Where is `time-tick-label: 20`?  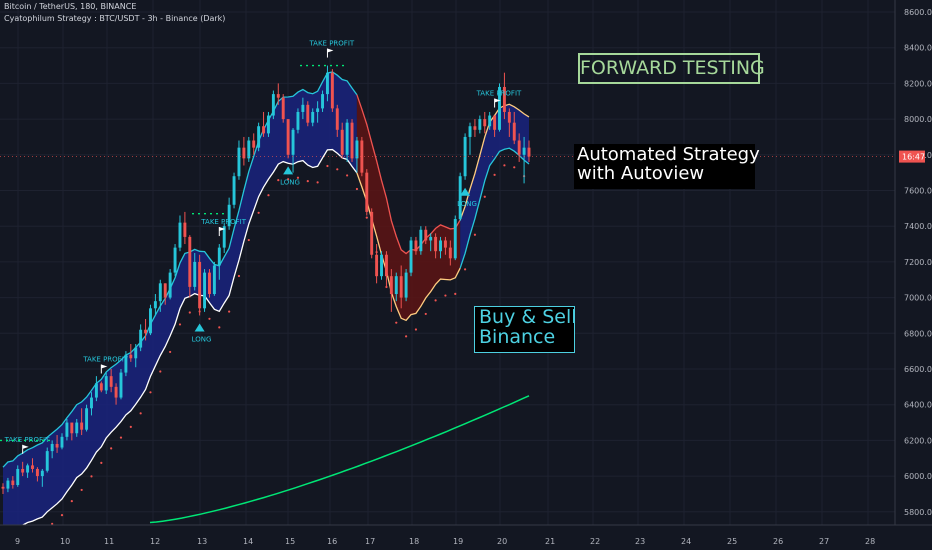
time-tick-label: 20 is located at coordinates (502, 541).